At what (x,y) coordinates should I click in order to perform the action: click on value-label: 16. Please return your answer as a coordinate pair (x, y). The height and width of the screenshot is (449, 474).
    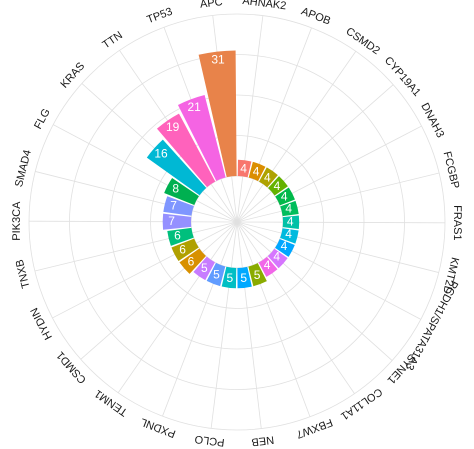
    Looking at the image, I should click on (161, 153).